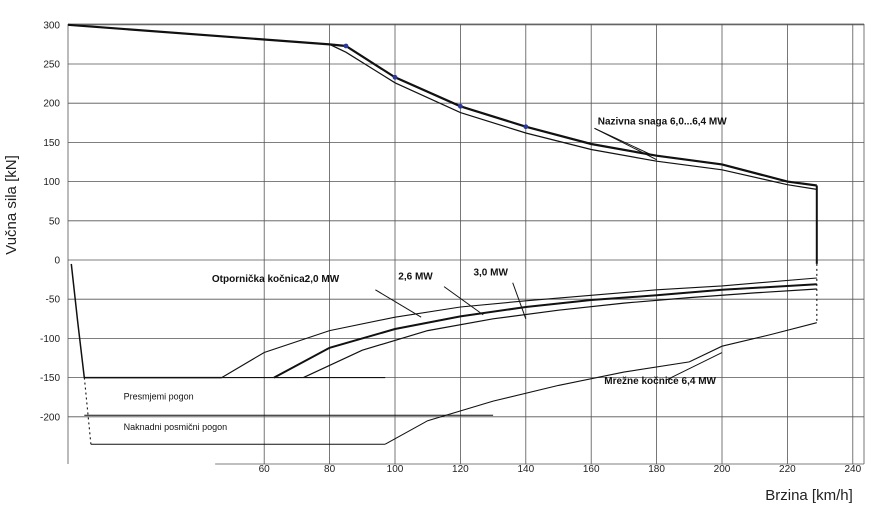 This screenshot has height=507, width=871. What do you see at coordinates (525, 469) in the screenshot?
I see `x-tick-label: 140` at bounding box center [525, 469].